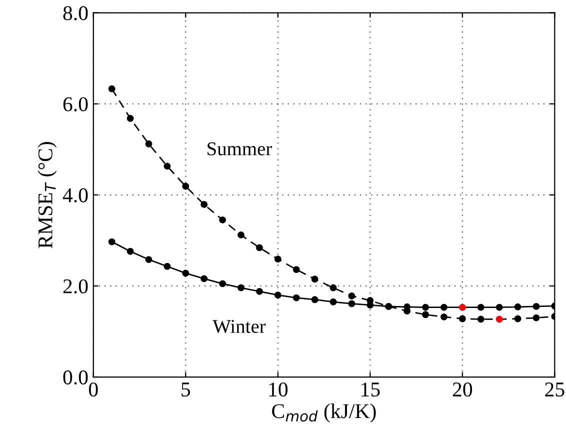  Describe the element at coordinates (324, 413) in the screenshot. I see `x-axis-title: C$_{mod}$ (kJ/K)` at that location.